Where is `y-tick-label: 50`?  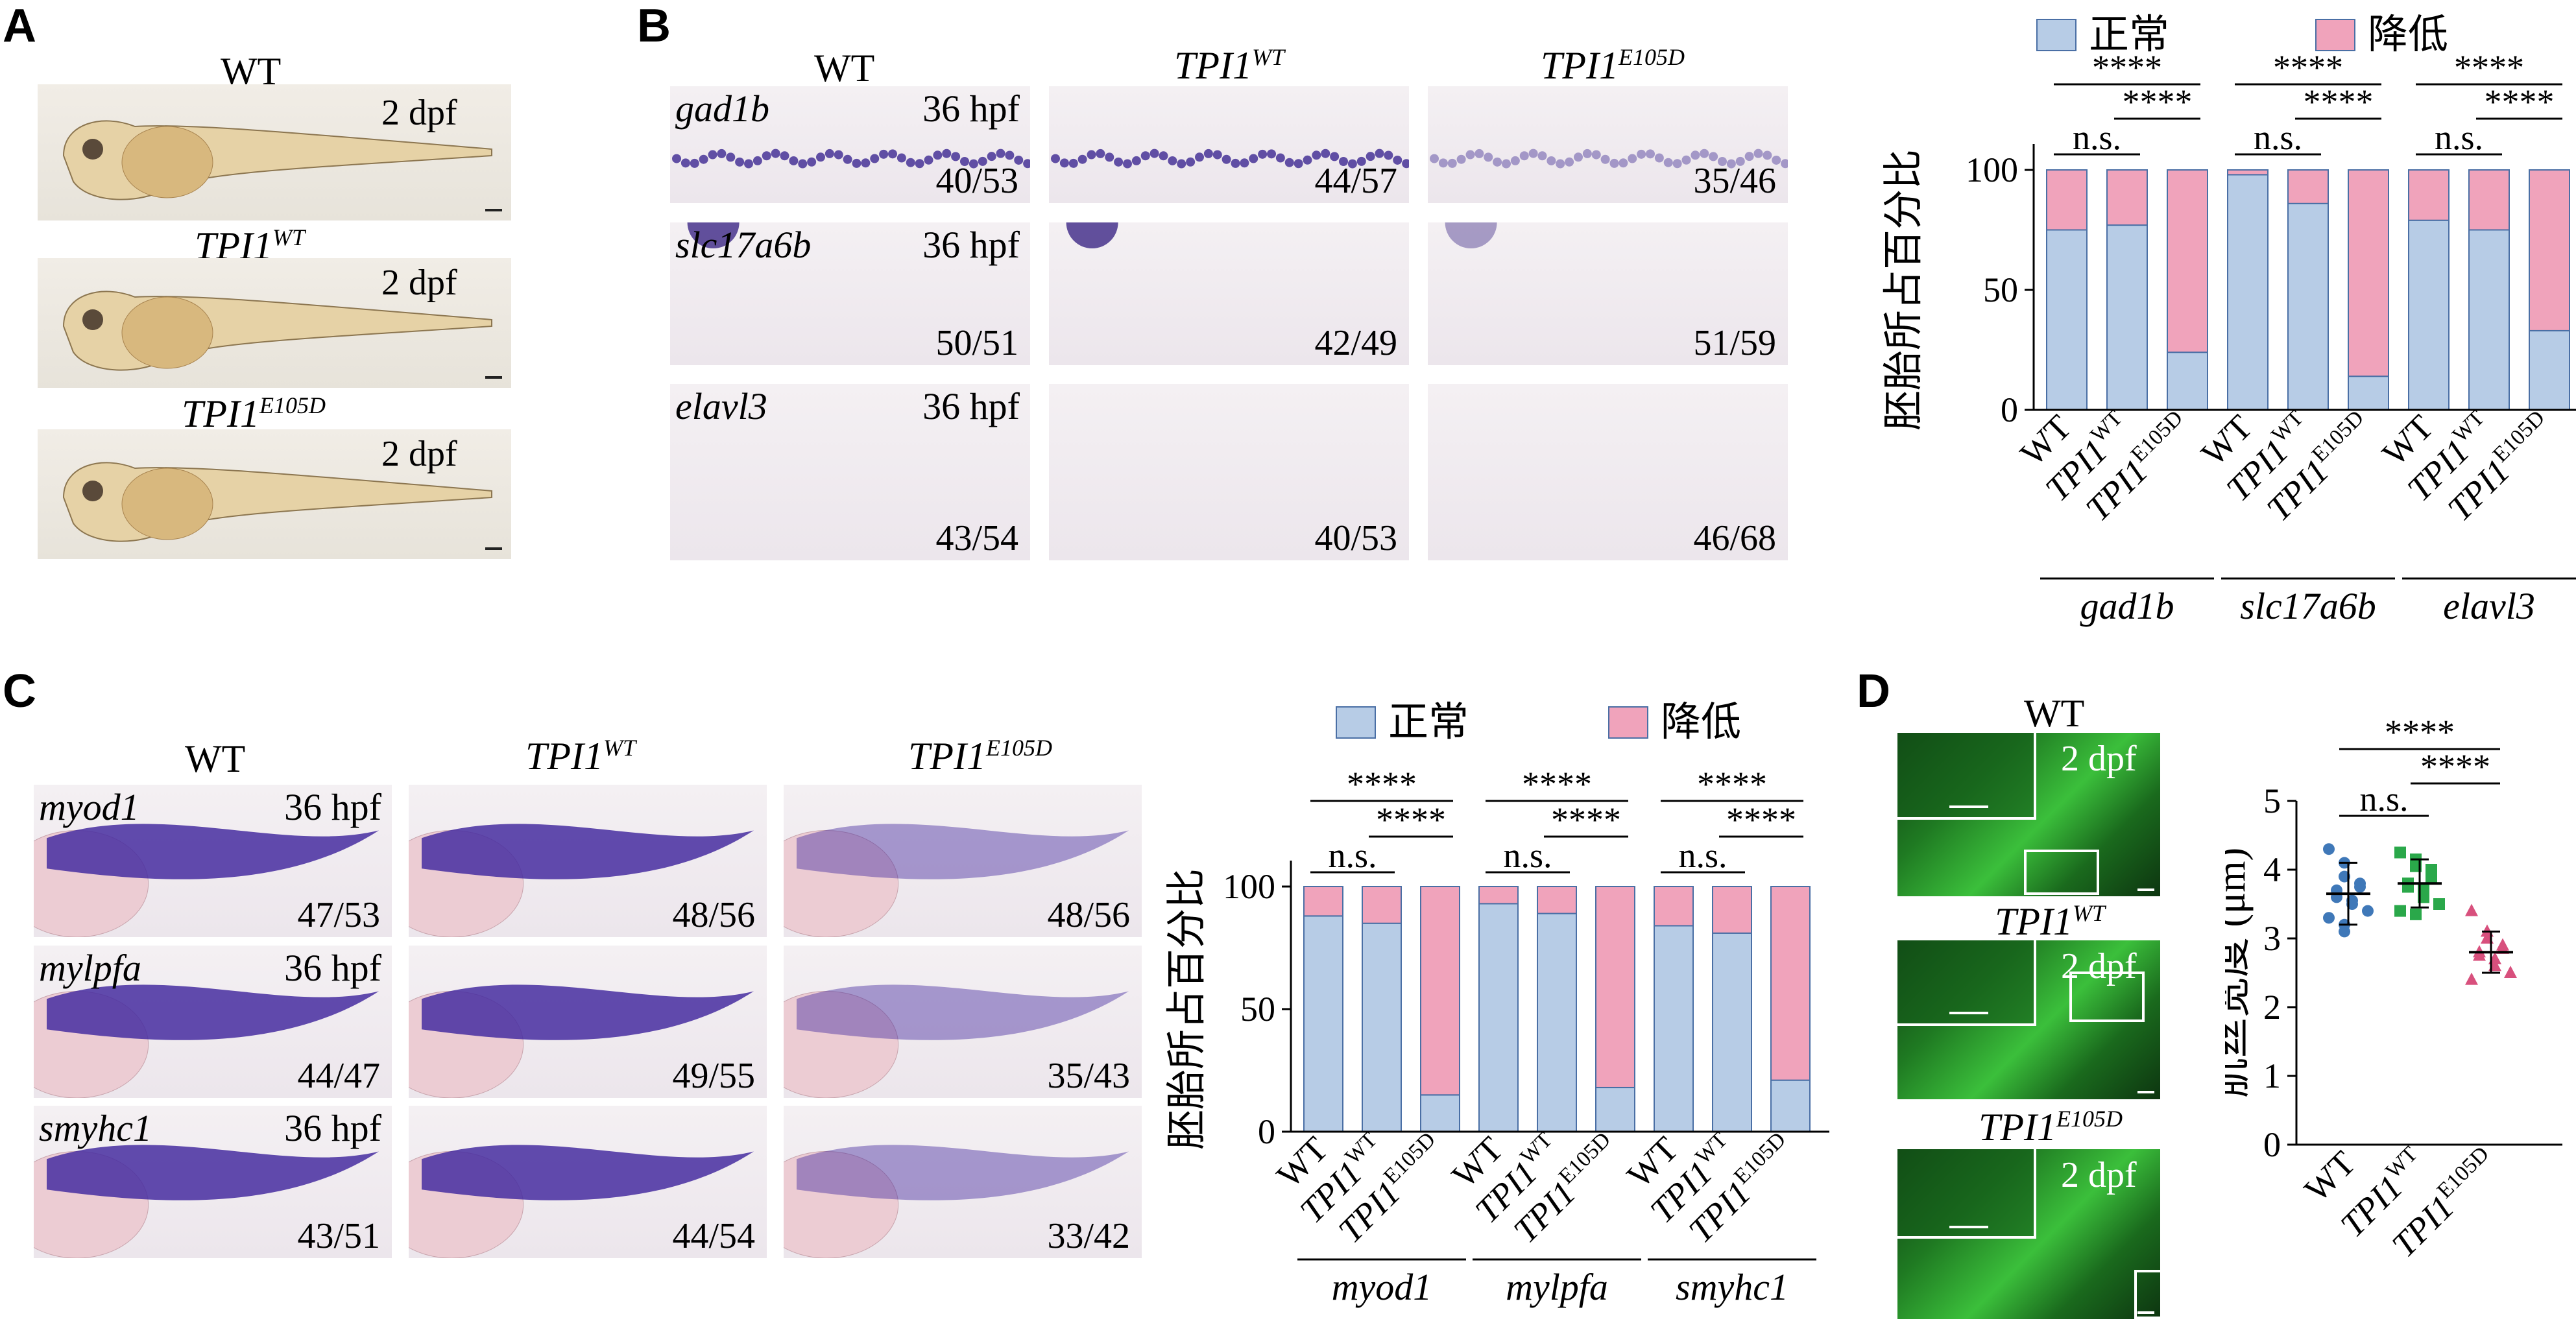 y-tick-label: 50 is located at coordinates (2000, 289).